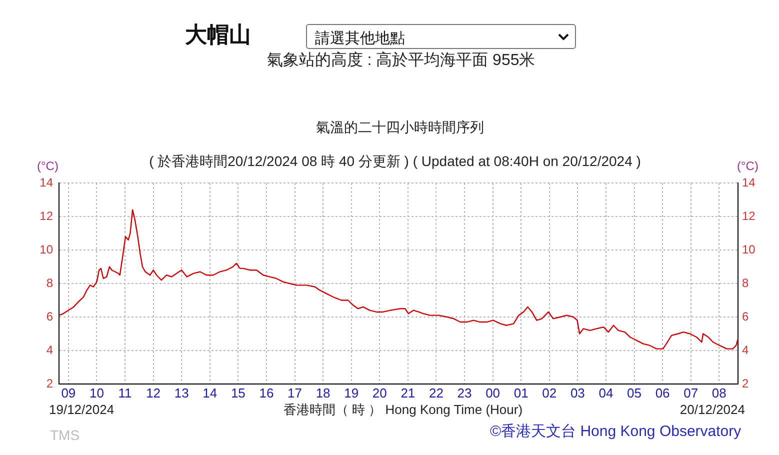 The height and width of the screenshot is (455, 779). What do you see at coordinates (153, 392) in the screenshot?
I see `x-tick-label: 12` at bounding box center [153, 392].